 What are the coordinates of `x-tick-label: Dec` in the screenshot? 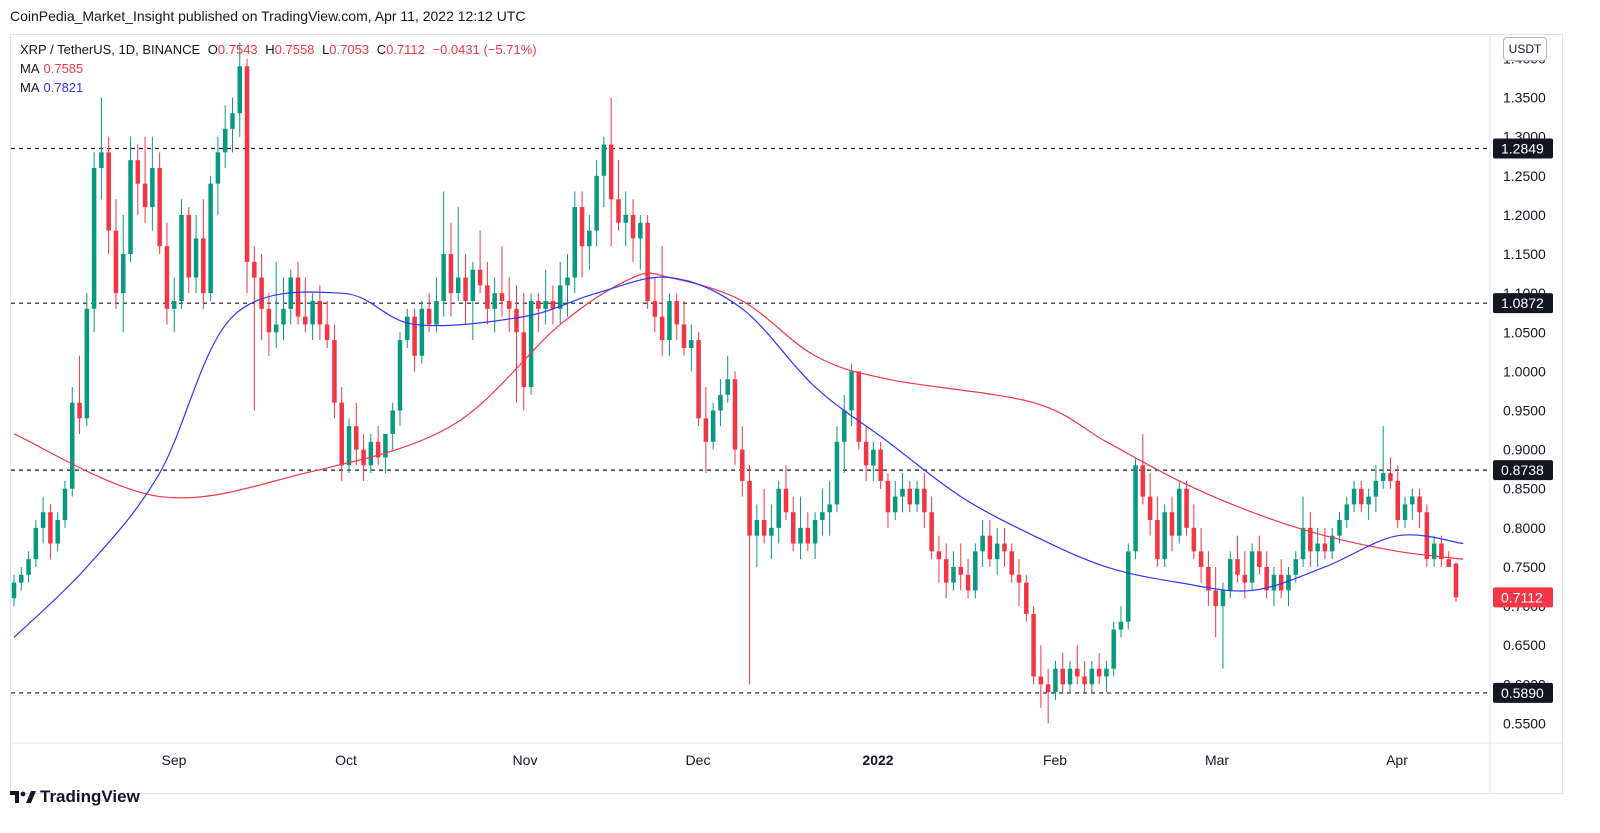 It's located at (698, 760).